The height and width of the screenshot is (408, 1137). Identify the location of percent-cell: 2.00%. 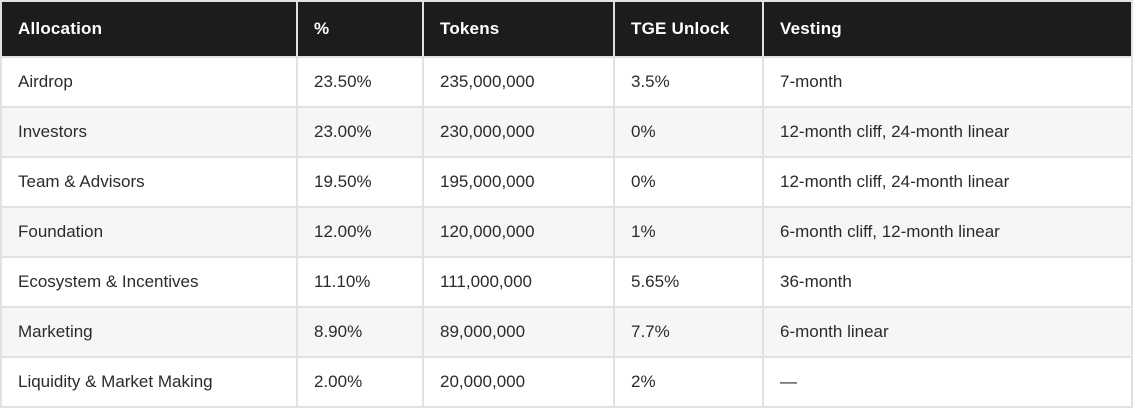
(360, 382).